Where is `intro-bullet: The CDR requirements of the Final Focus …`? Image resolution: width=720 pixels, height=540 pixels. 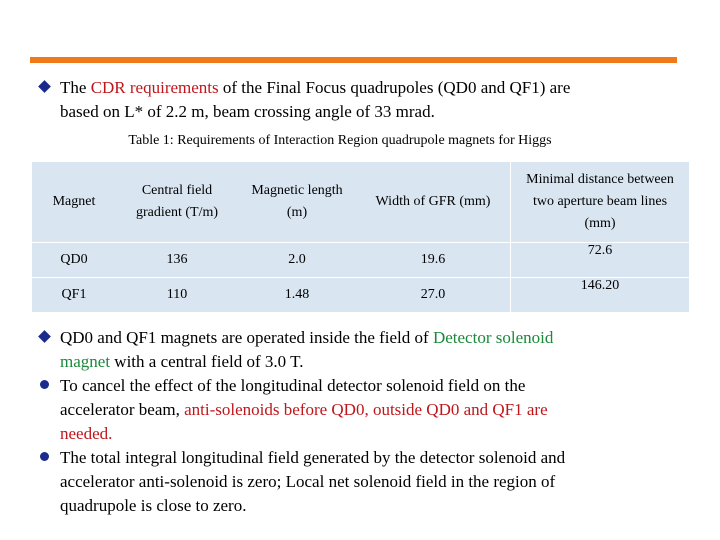 intro-bullet: The CDR requirements of the Final Focus … is located at coordinates (358, 100).